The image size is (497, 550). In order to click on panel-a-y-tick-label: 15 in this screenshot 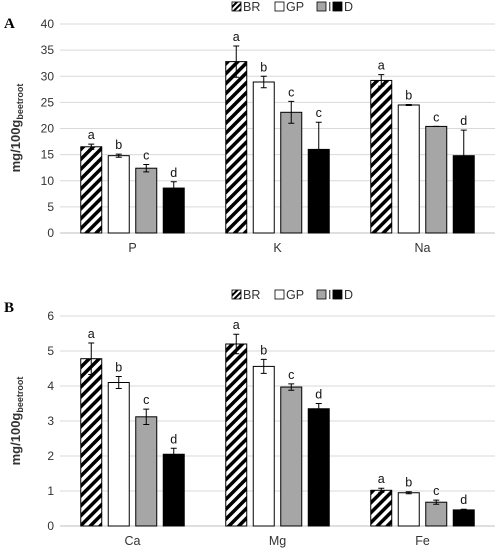, I will do `click(48, 155)`.